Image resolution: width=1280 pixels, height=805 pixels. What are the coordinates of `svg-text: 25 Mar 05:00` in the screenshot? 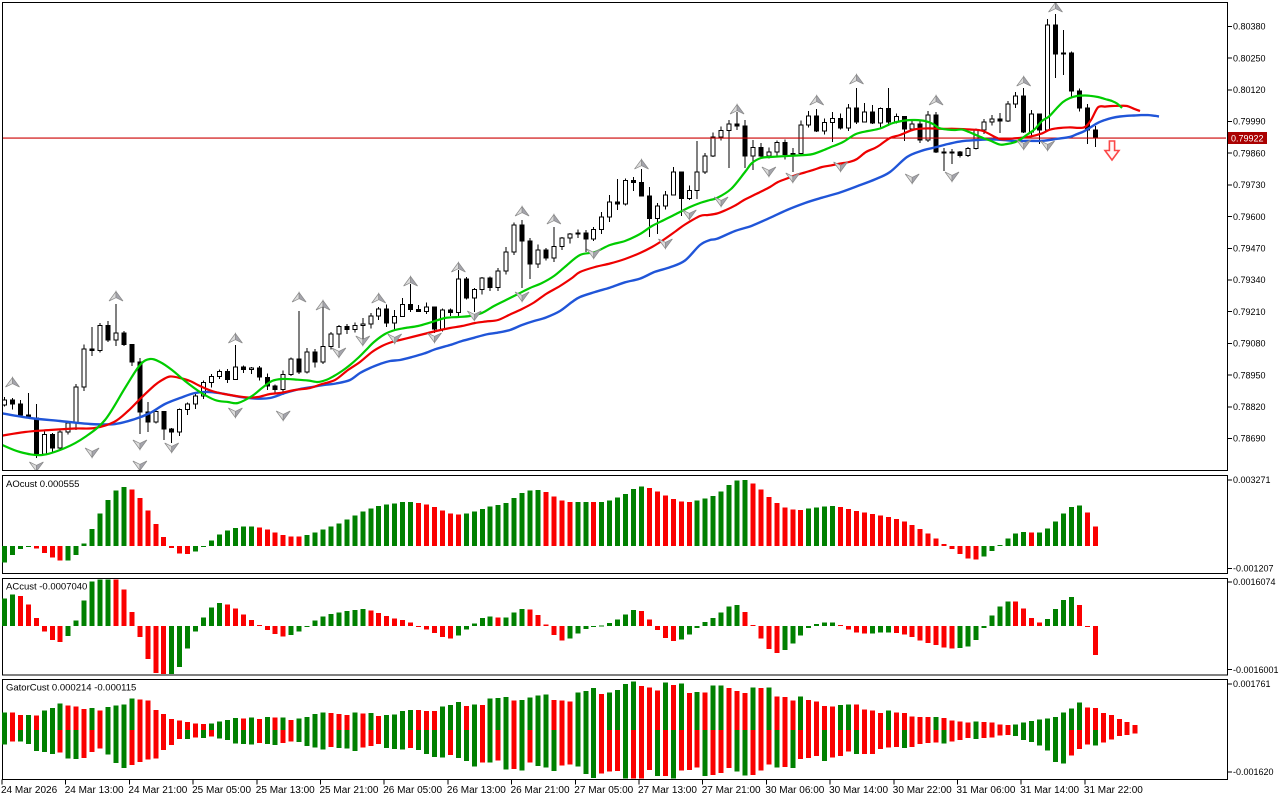 It's located at (221, 790).